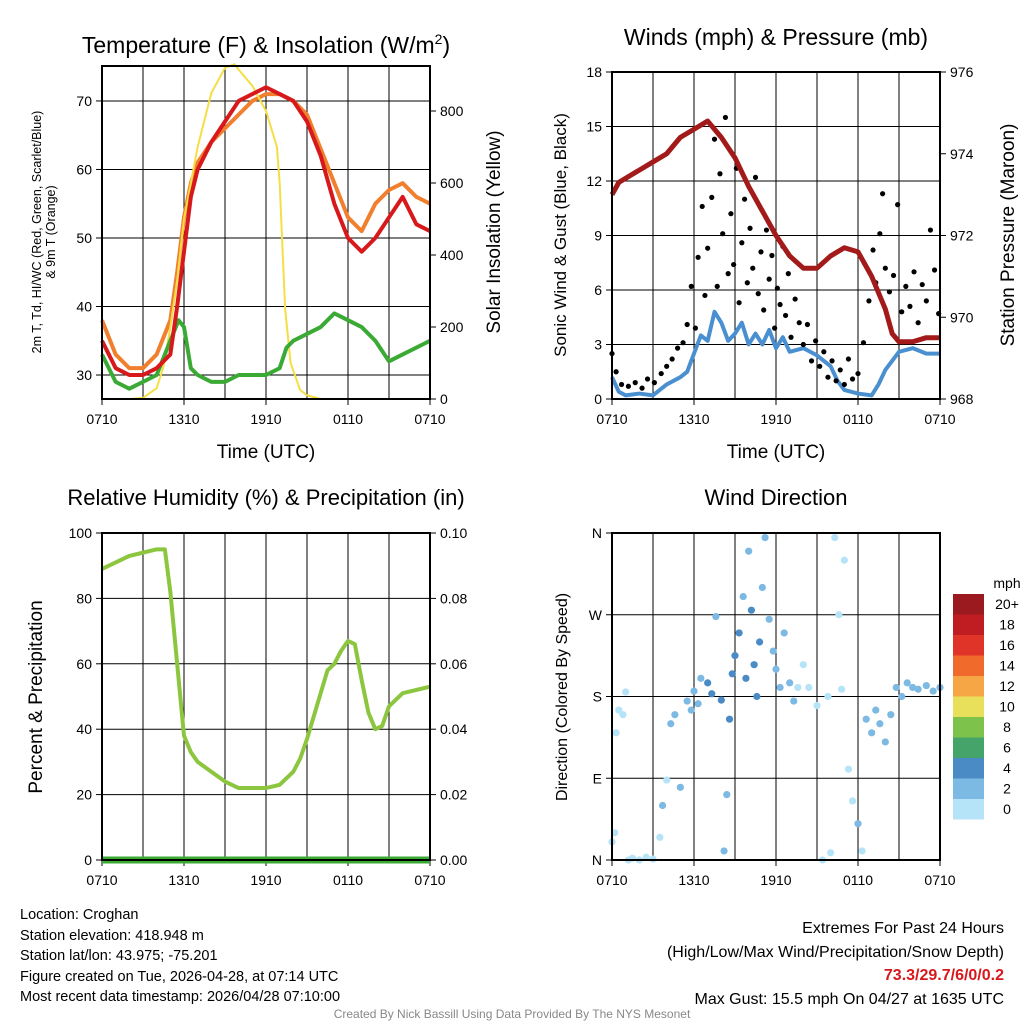 This screenshot has width=1024, height=1024. What do you see at coordinates (84, 375) in the screenshot?
I see `y-tick-label: 30` at bounding box center [84, 375].